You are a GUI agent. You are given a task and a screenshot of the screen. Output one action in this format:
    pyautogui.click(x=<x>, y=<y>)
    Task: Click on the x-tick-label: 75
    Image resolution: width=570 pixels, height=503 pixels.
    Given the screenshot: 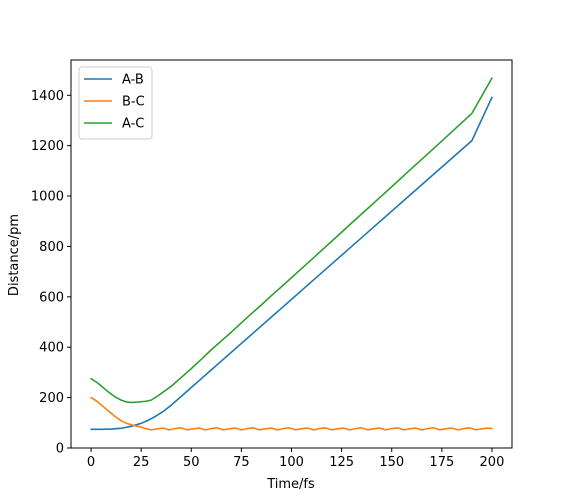 What is the action you would take?
    pyautogui.click(x=241, y=462)
    